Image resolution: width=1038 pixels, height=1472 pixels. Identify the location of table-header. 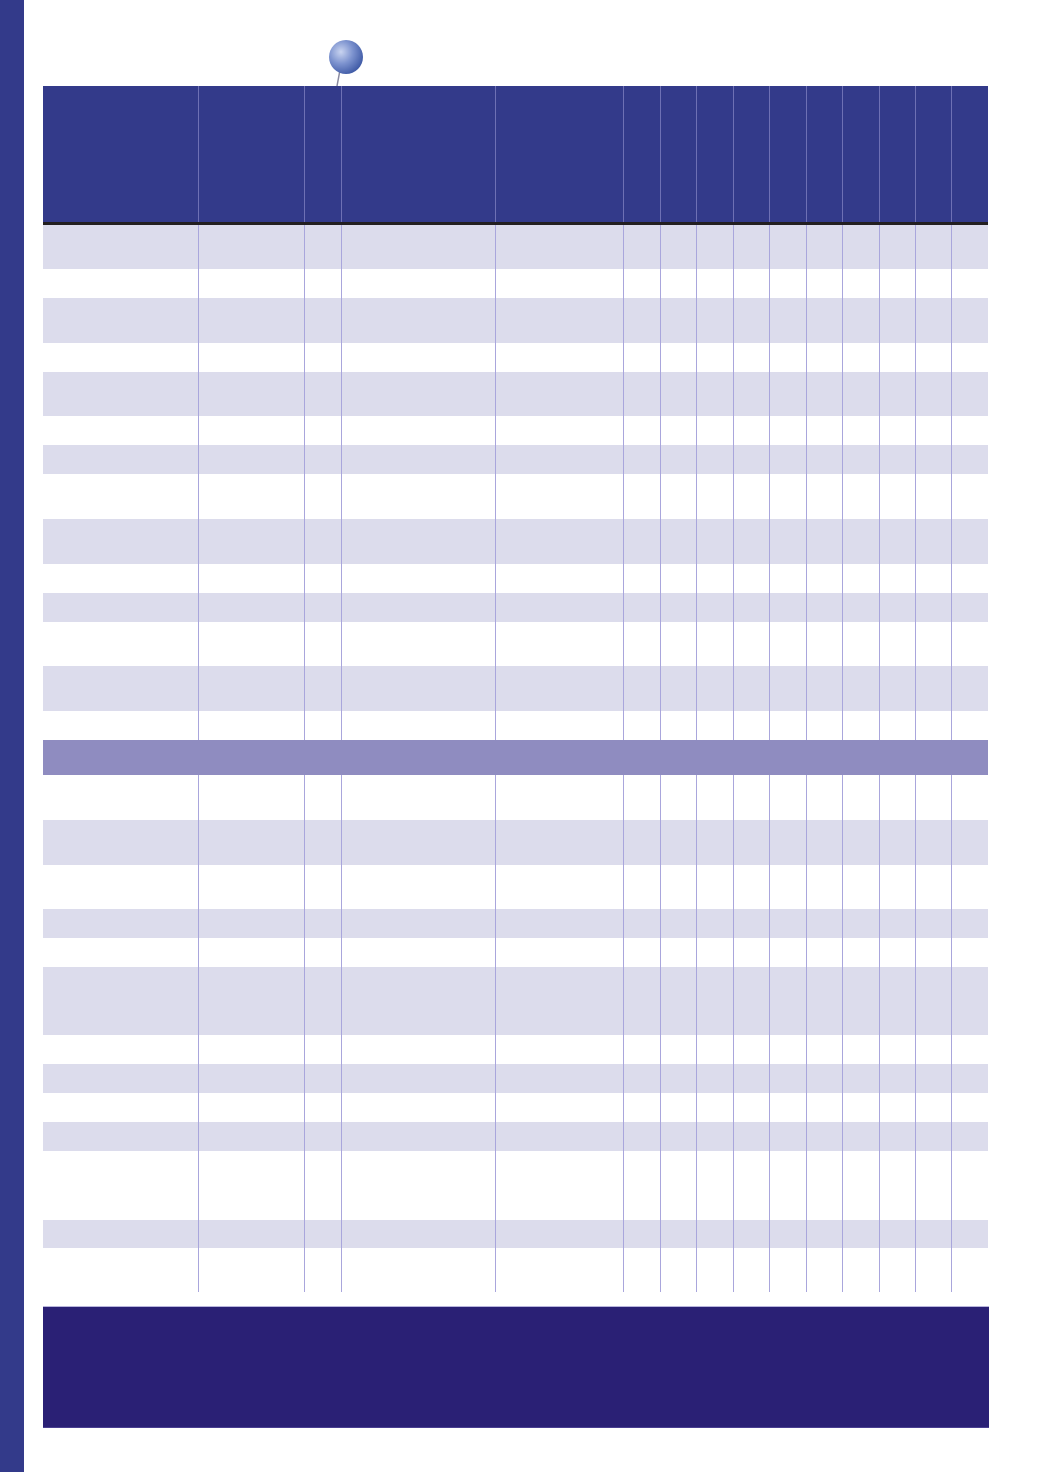
(515, 155).